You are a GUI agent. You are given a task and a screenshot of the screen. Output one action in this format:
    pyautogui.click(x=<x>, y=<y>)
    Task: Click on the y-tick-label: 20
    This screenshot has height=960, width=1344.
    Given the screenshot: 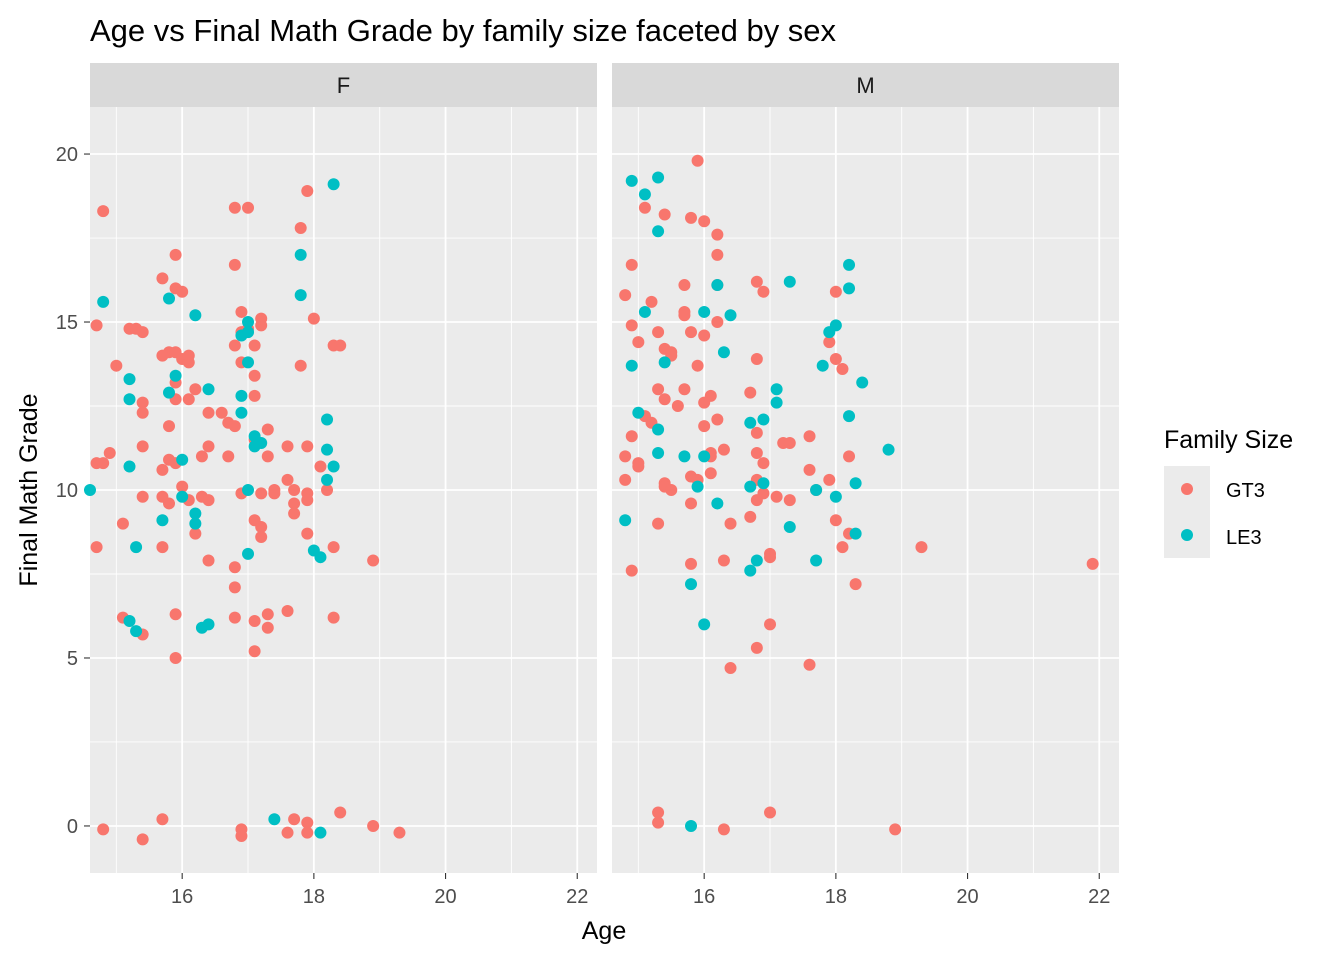 What is the action you would take?
    pyautogui.click(x=67, y=155)
    